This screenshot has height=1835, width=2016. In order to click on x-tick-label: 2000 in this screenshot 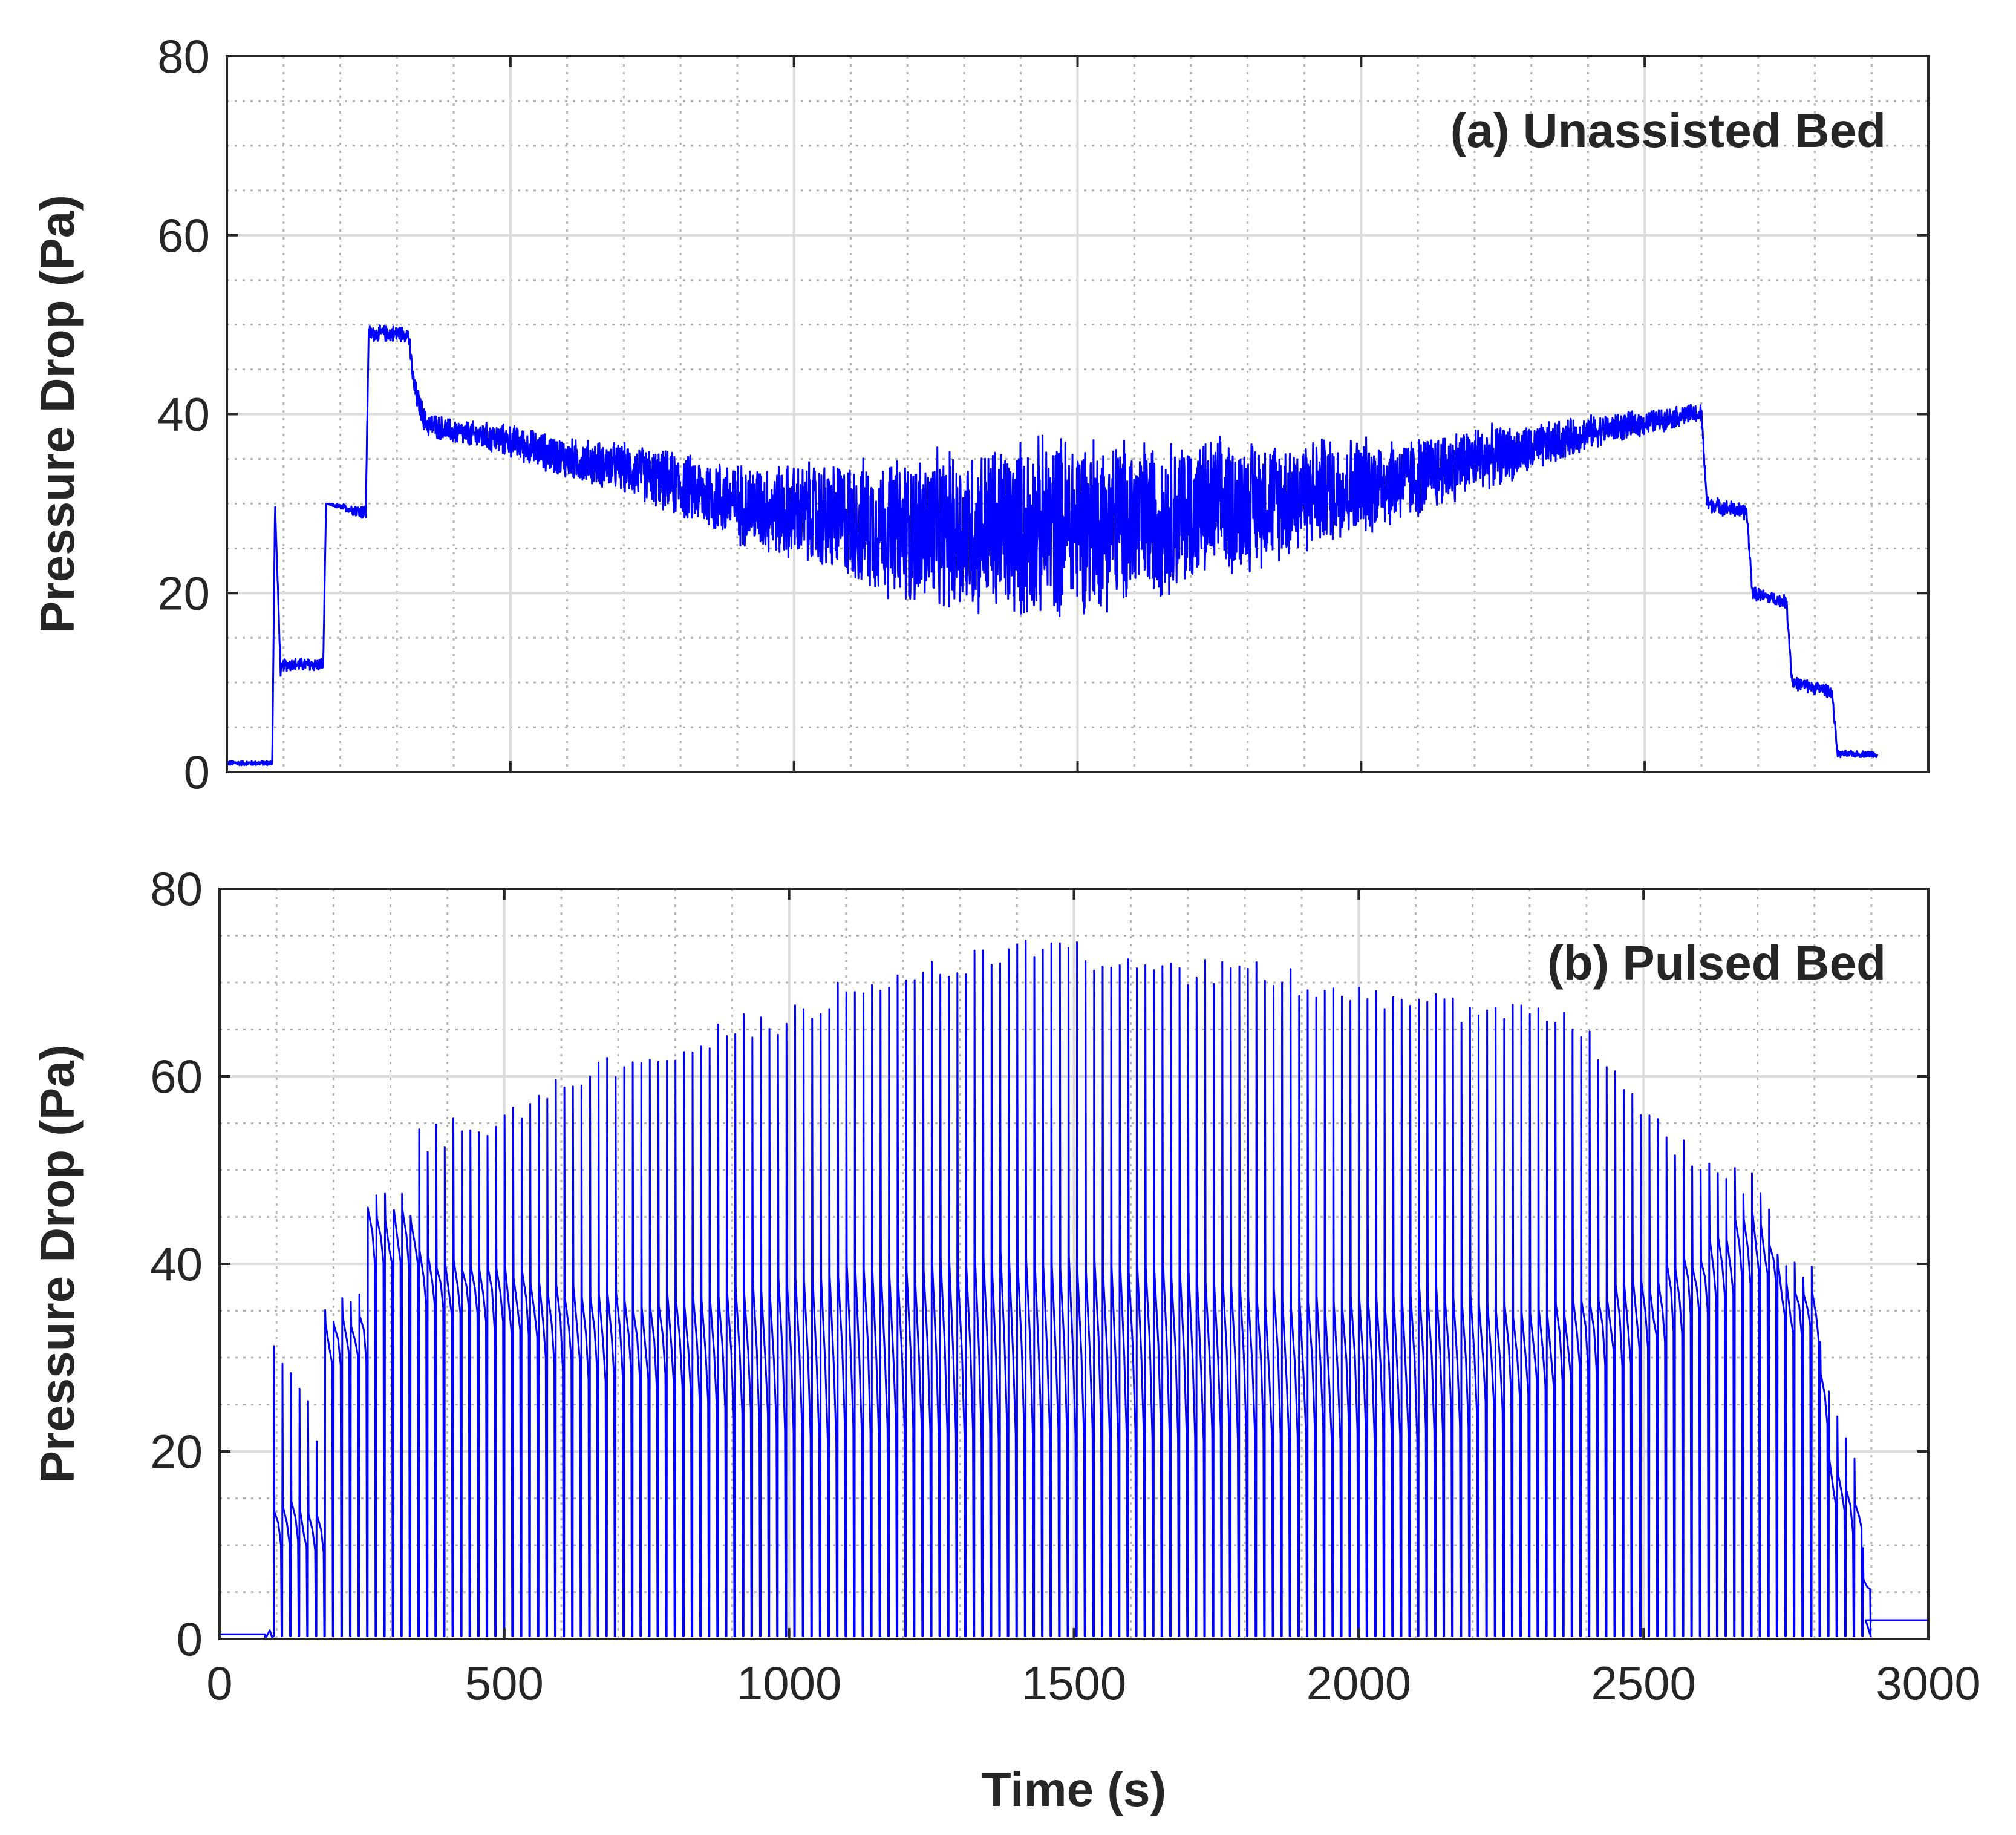, I will do `click(1359, 1683)`.